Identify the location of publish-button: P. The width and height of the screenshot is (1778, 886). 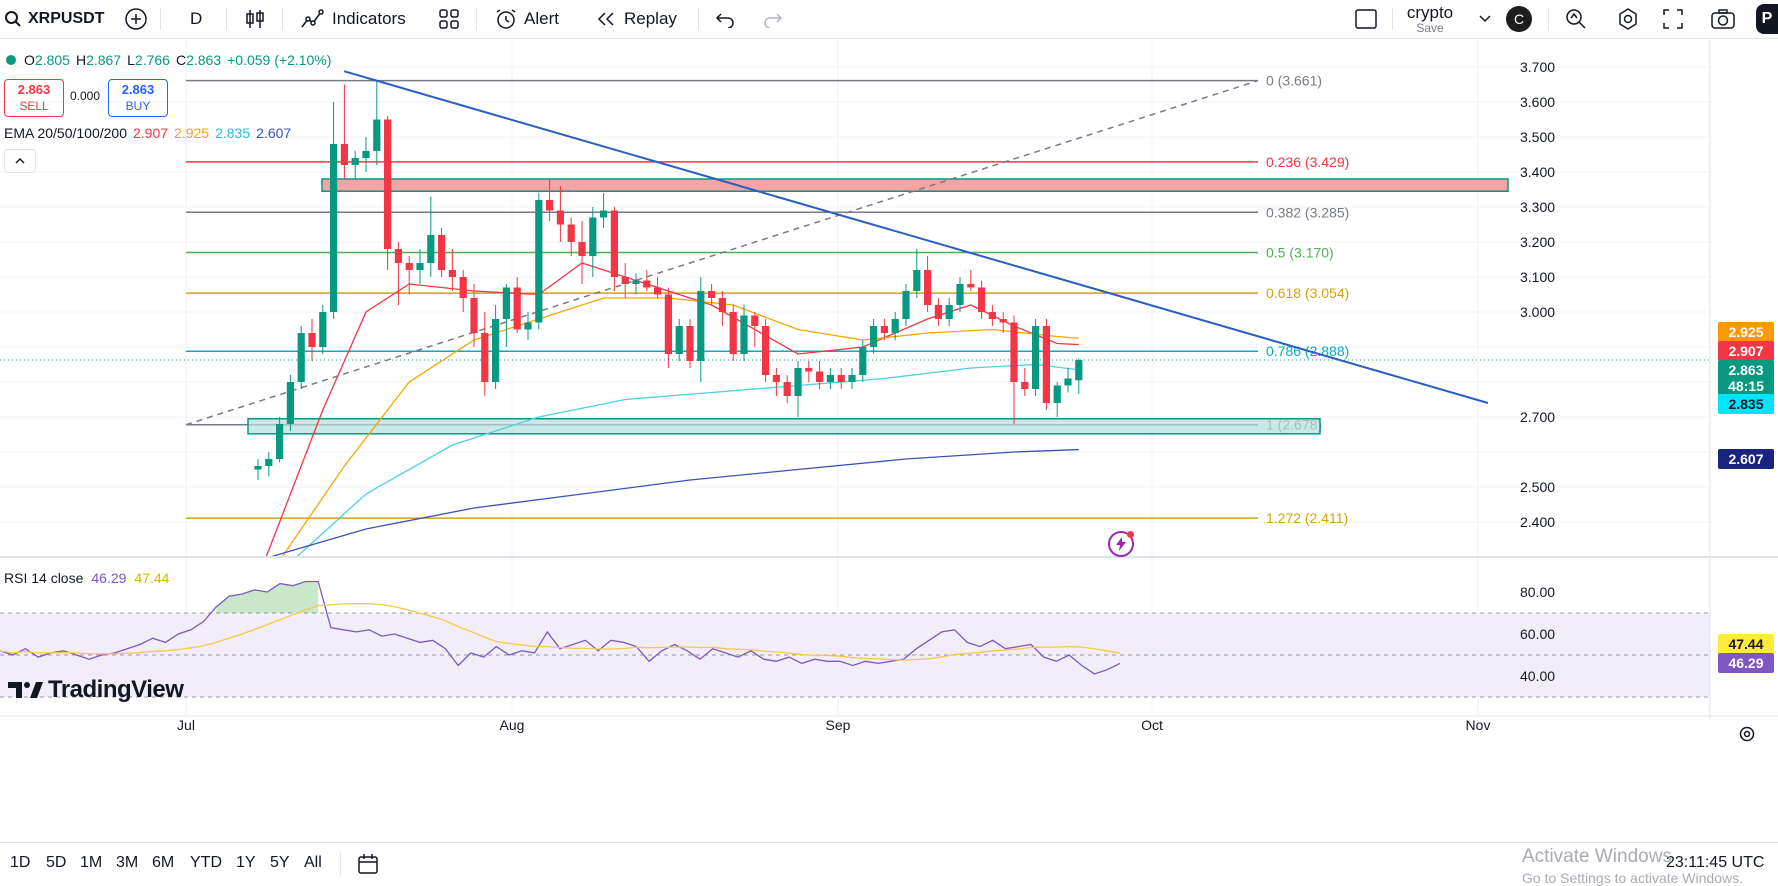
(1767, 19).